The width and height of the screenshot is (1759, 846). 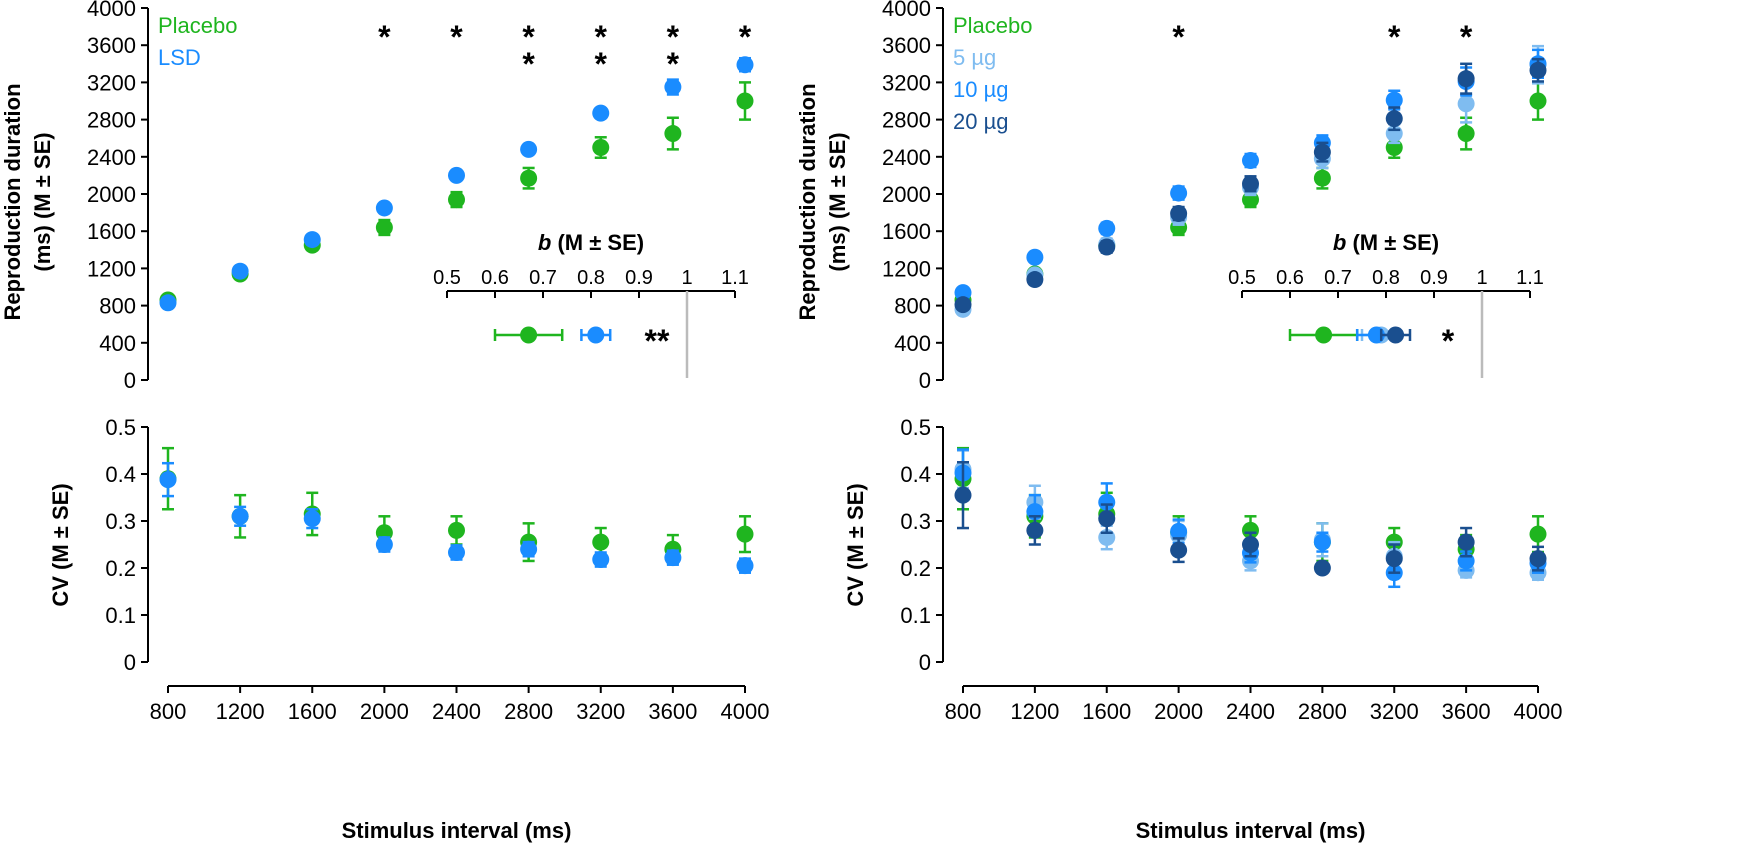 I want to click on legend-entry: 5 µg, so click(x=974, y=57).